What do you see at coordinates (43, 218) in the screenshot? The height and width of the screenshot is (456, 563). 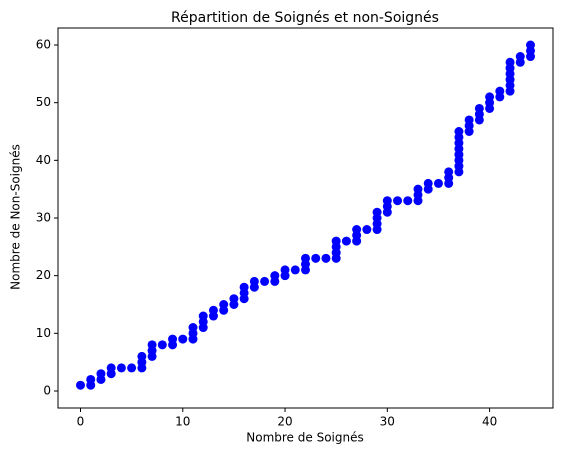 I see `y-tick-label: 30` at bounding box center [43, 218].